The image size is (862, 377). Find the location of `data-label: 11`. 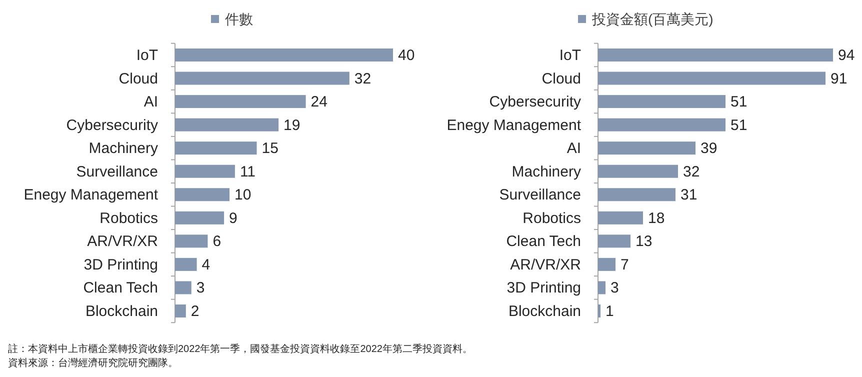

data-label: 11 is located at coordinates (248, 171).